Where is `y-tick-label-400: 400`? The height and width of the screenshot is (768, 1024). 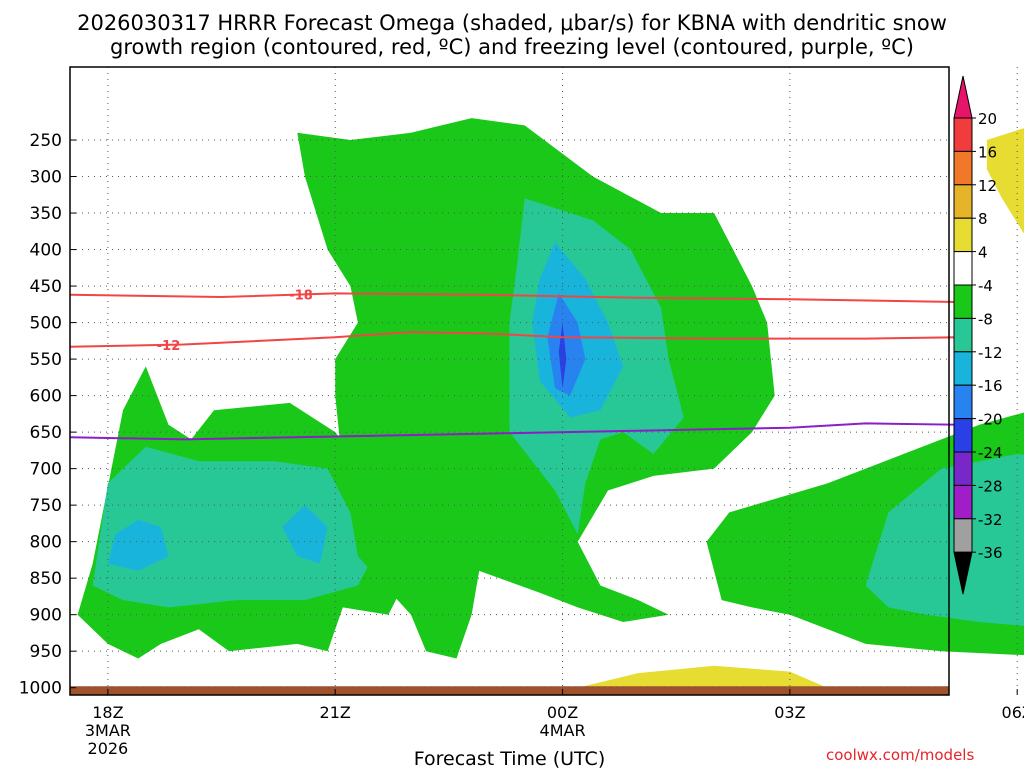 y-tick-label-400: 400 is located at coordinates (46, 251).